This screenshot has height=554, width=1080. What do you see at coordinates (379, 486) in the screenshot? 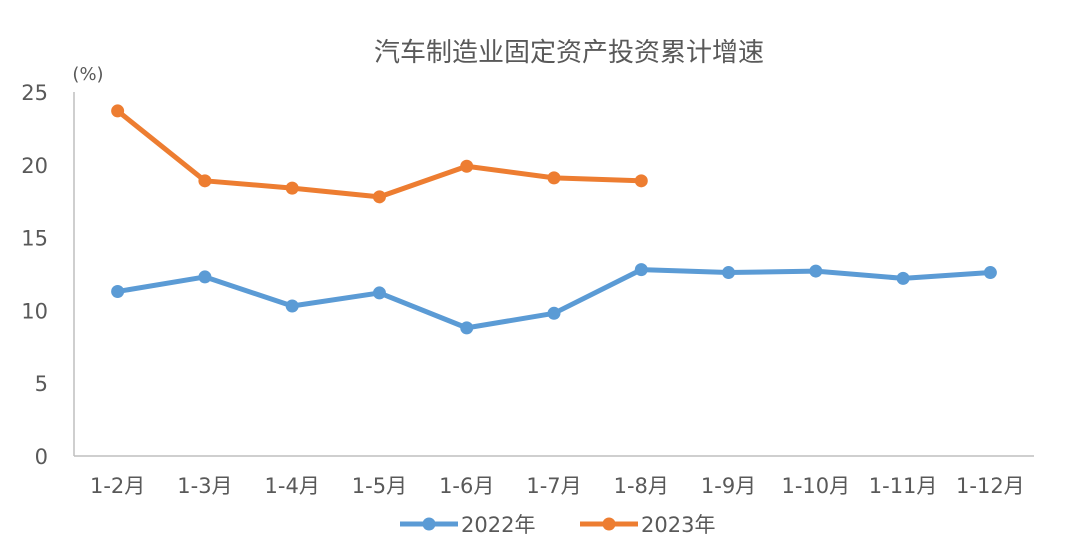
I see `x-tick-label: 1-5月` at bounding box center [379, 486].